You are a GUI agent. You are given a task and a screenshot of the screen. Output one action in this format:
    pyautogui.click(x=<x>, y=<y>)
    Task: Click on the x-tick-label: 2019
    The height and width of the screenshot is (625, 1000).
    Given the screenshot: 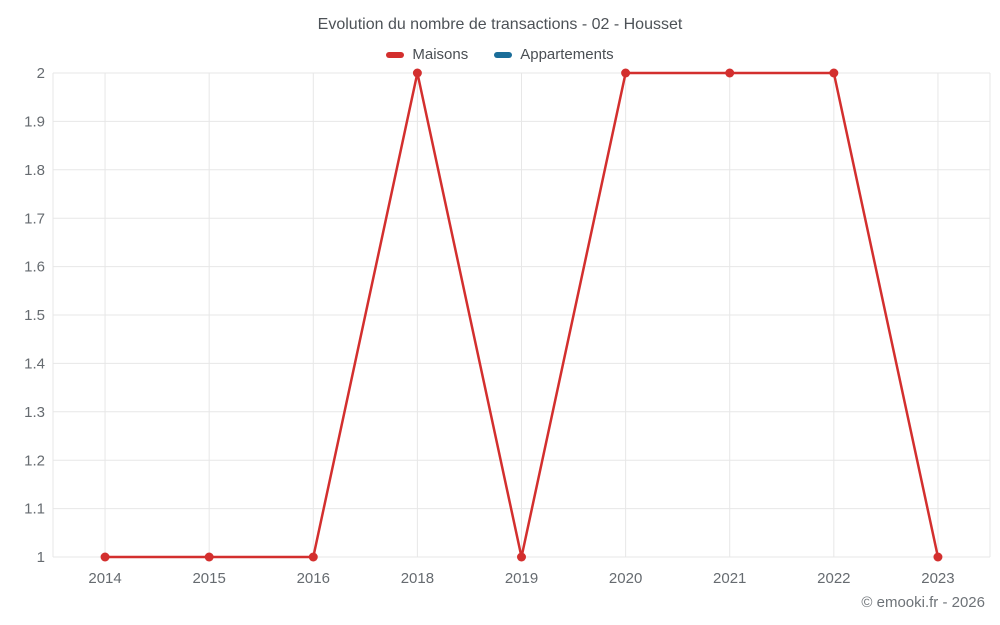 What is the action you would take?
    pyautogui.click(x=521, y=578)
    